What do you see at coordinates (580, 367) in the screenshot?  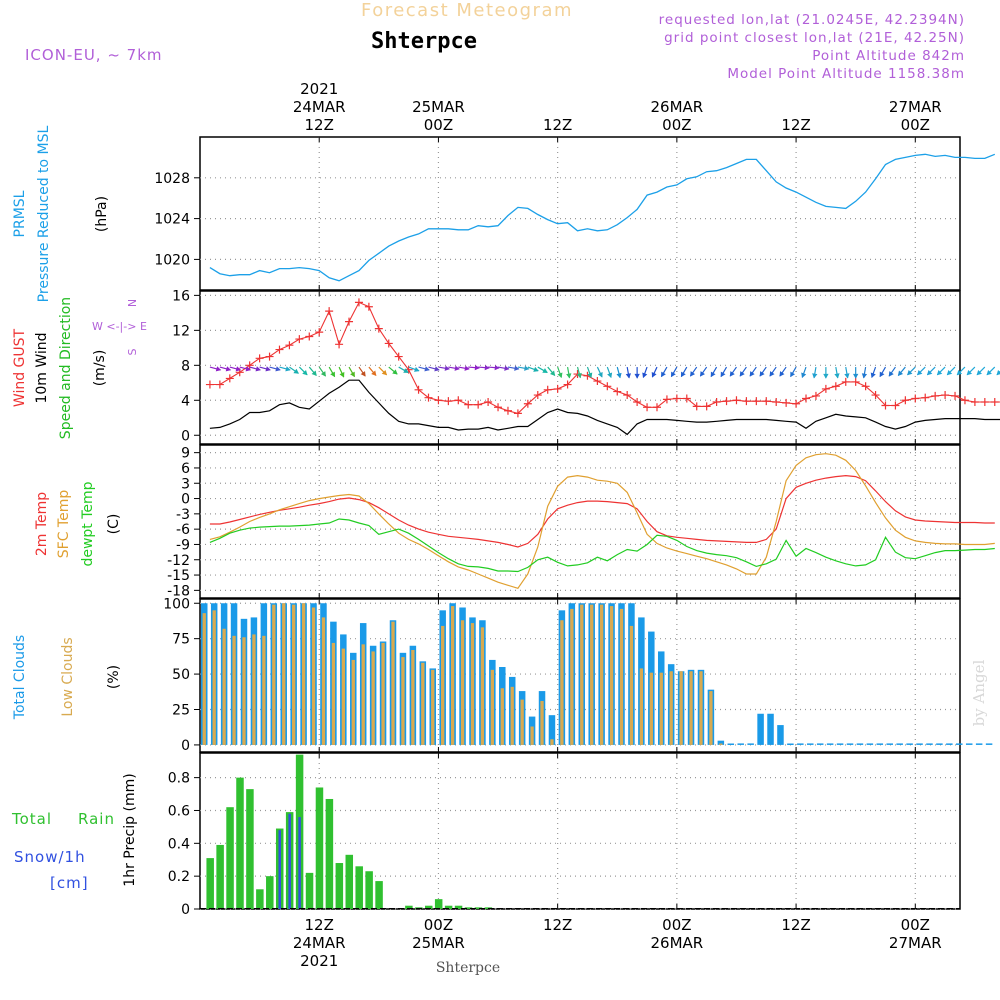 I see `panel-frame-wind` at bounding box center [580, 367].